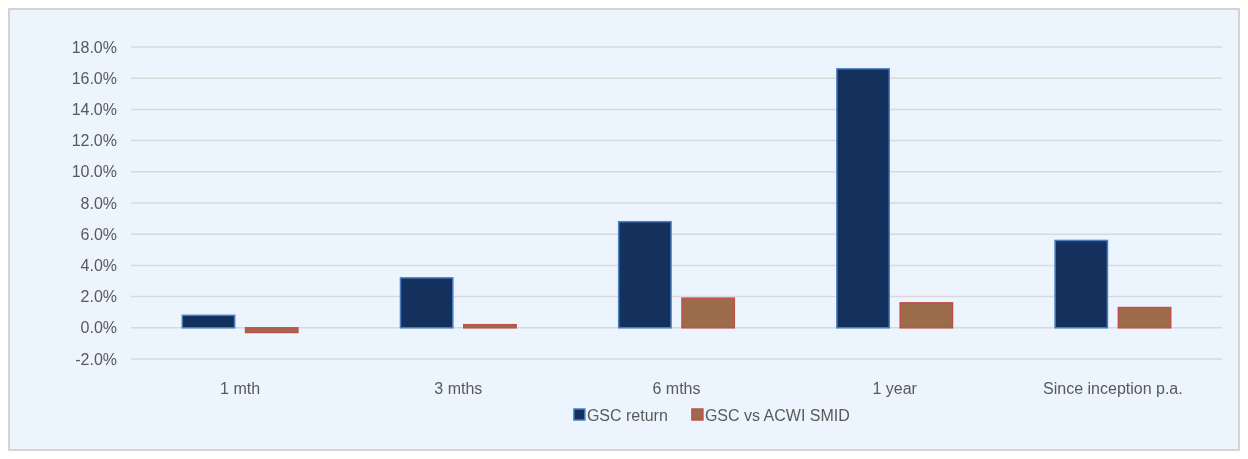 This screenshot has width=1248, height=459. What do you see at coordinates (94, 78) in the screenshot?
I see `y-tick-label: 16.0%` at bounding box center [94, 78].